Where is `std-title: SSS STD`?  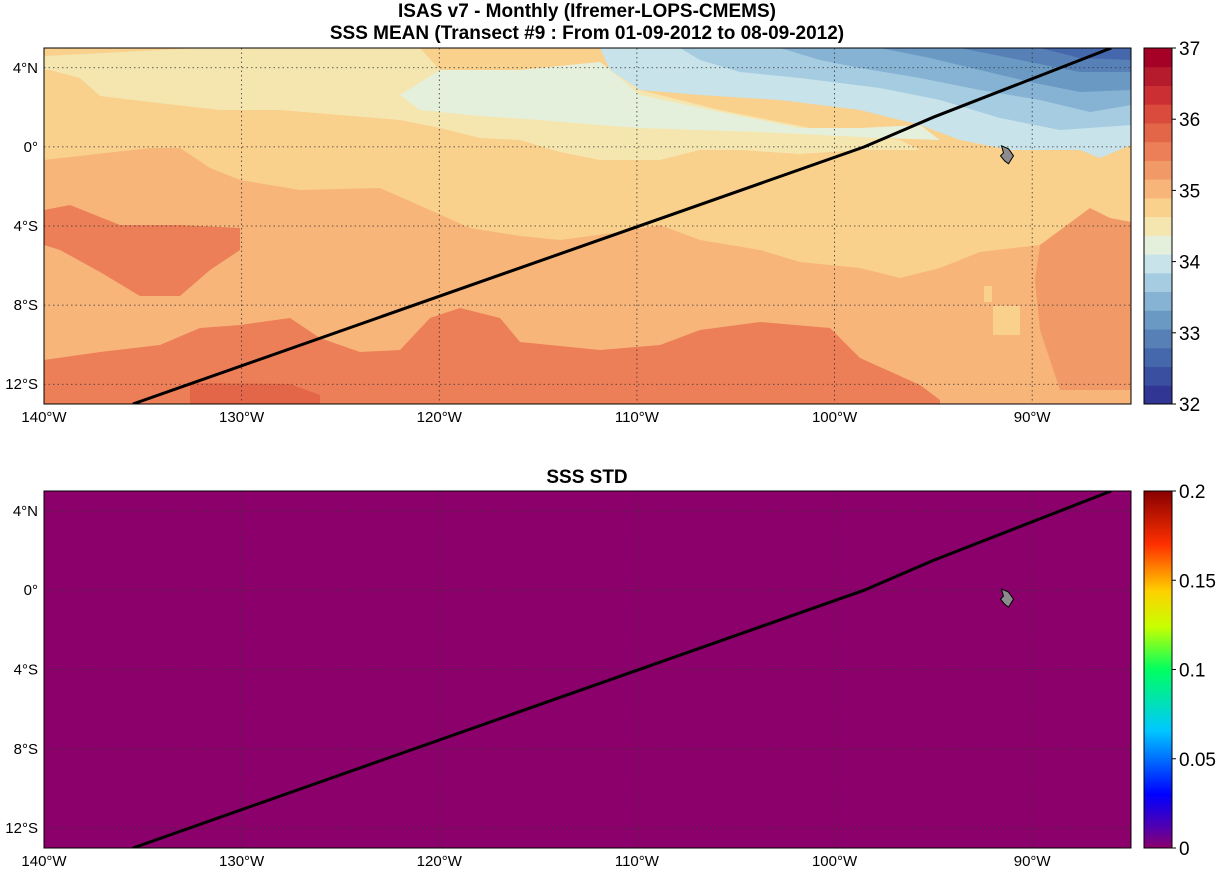 std-title: SSS STD is located at coordinates (586, 477).